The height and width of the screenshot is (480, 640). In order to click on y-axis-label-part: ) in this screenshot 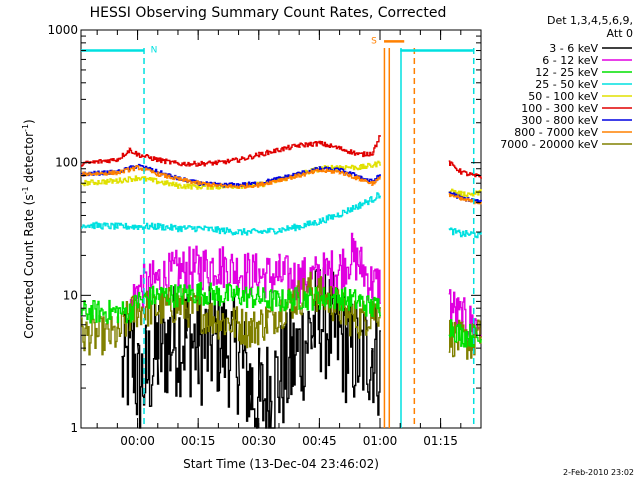, I will do `click(29, 121)`.